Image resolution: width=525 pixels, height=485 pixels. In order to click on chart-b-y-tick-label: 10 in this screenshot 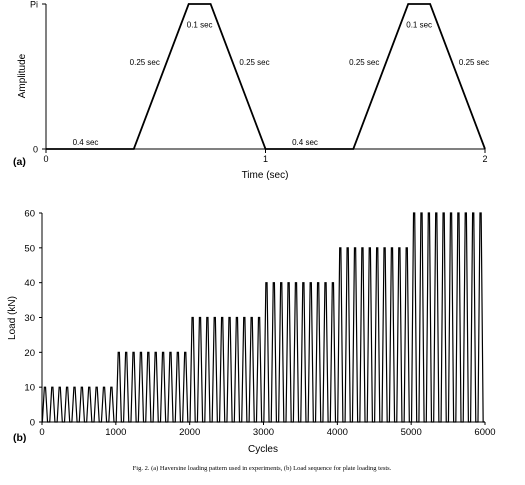, I will do `click(29, 388)`.